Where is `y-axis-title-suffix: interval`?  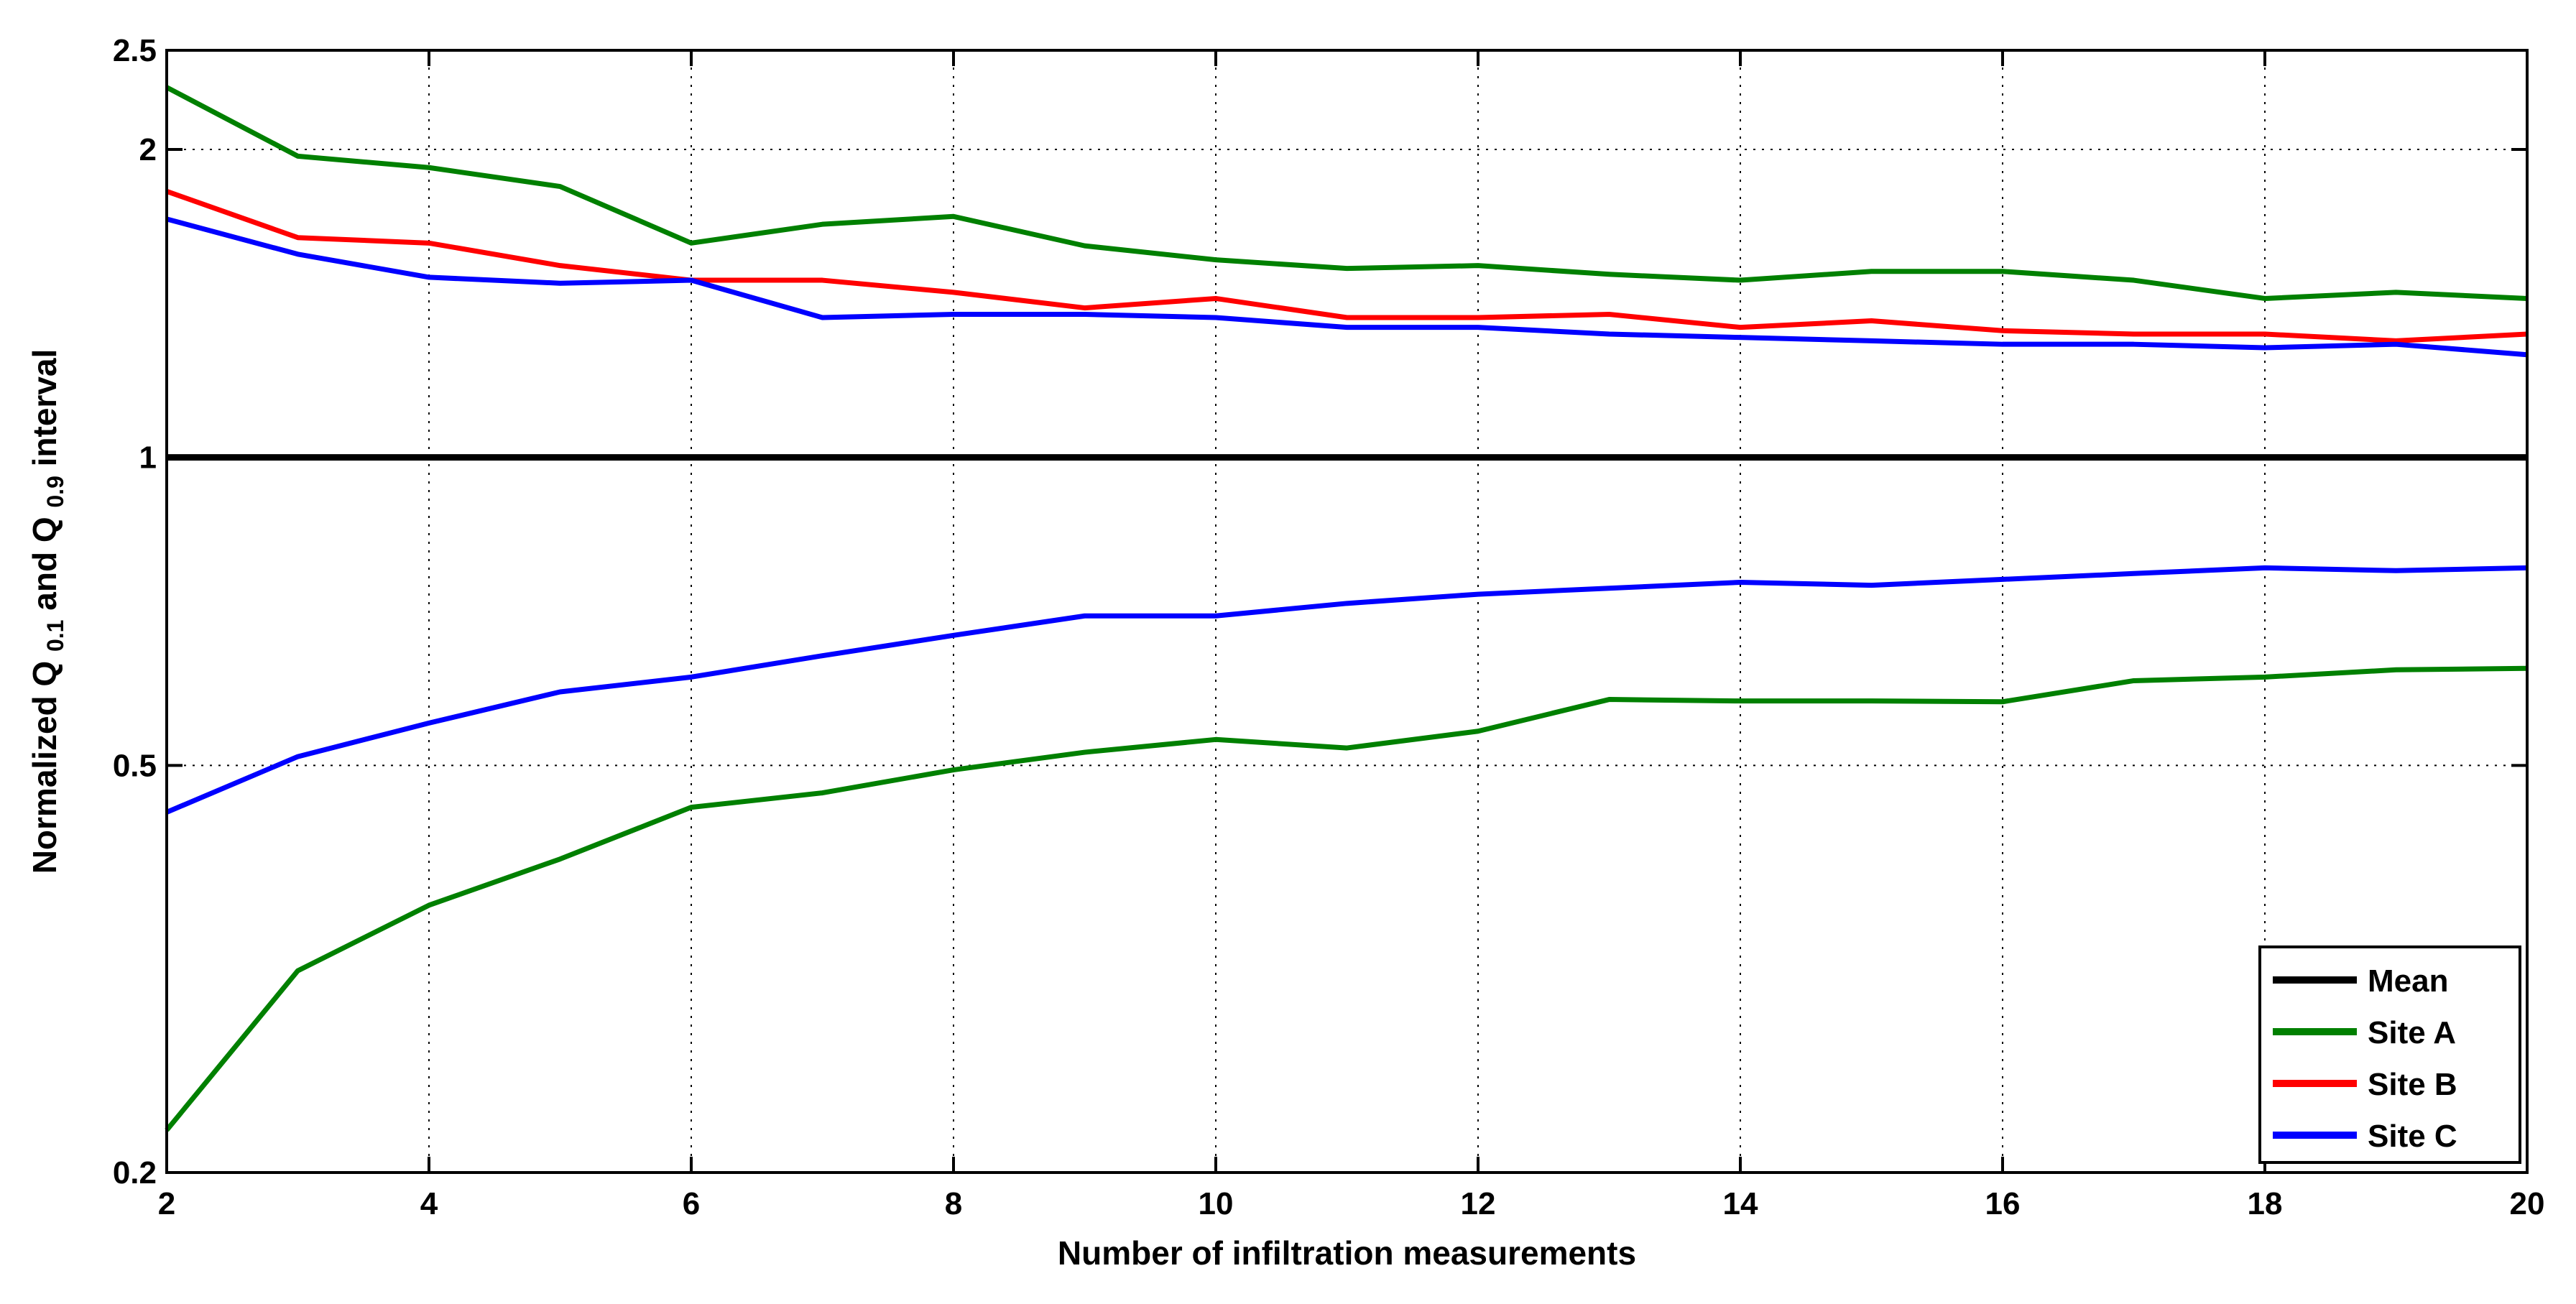 y-axis-title-suffix: interval is located at coordinates (45, 408).